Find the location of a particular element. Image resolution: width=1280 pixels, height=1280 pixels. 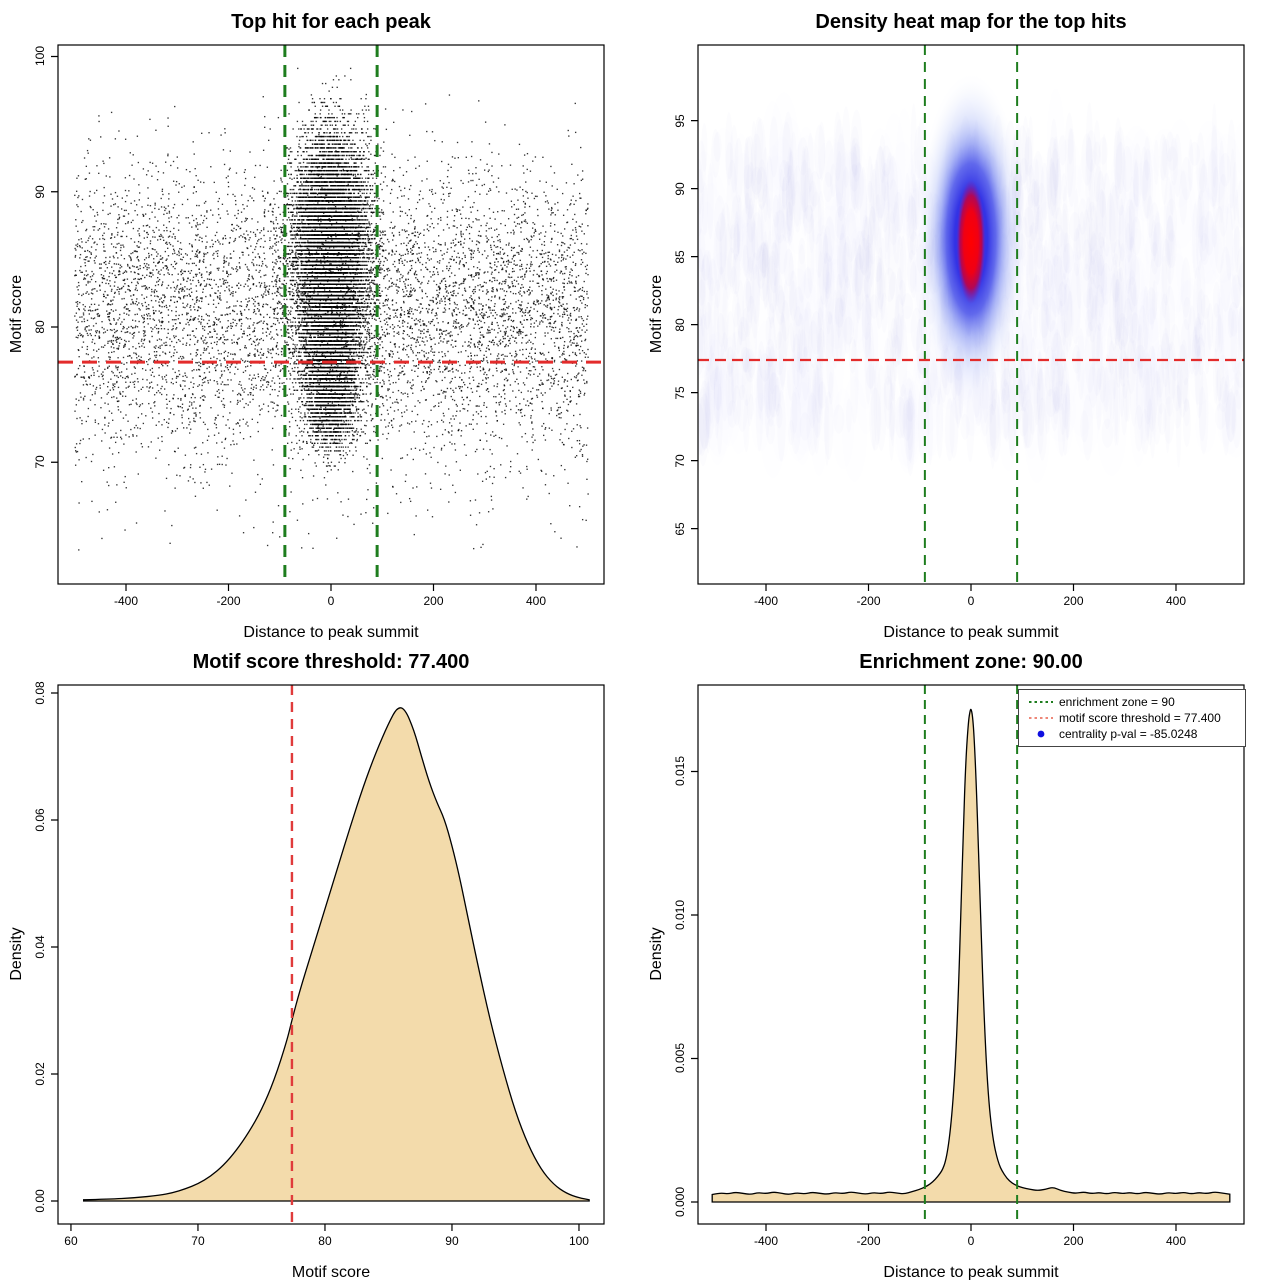

panel-title: Density heat map for the top hits is located at coordinates (971, 22).